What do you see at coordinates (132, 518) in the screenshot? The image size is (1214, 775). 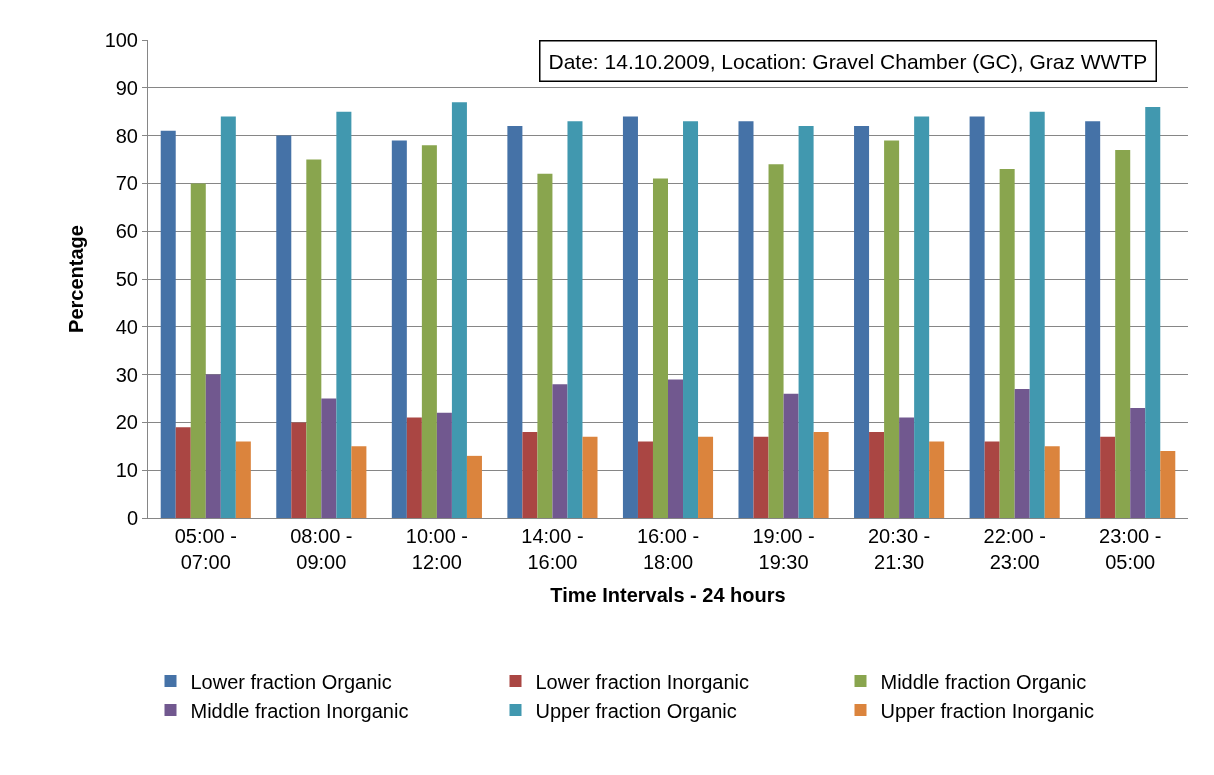 I see `y-tick-label: 0` at bounding box center [132, 518].